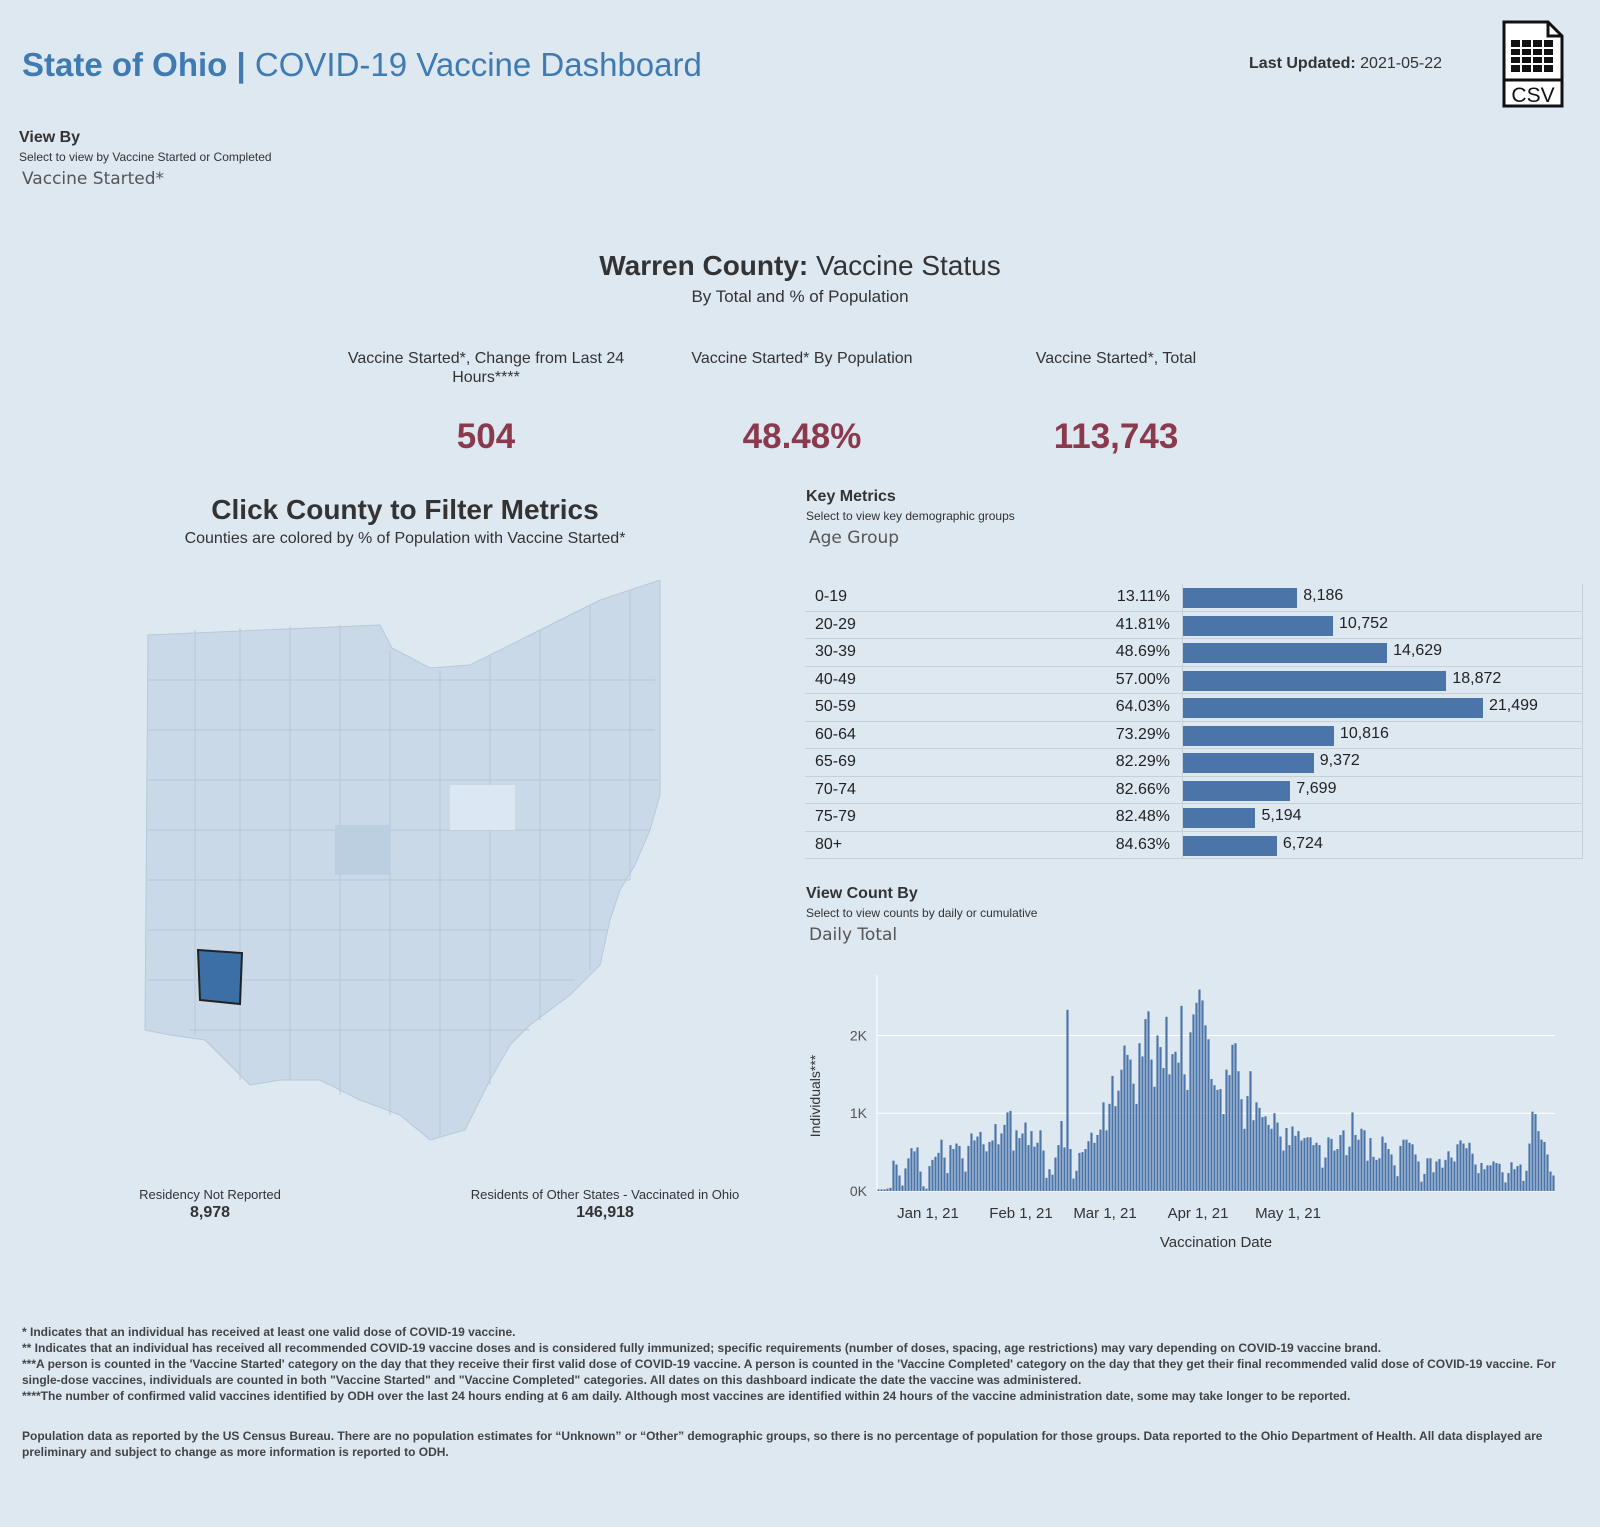  I want to click on county-warren-selected, so click(220, 977).